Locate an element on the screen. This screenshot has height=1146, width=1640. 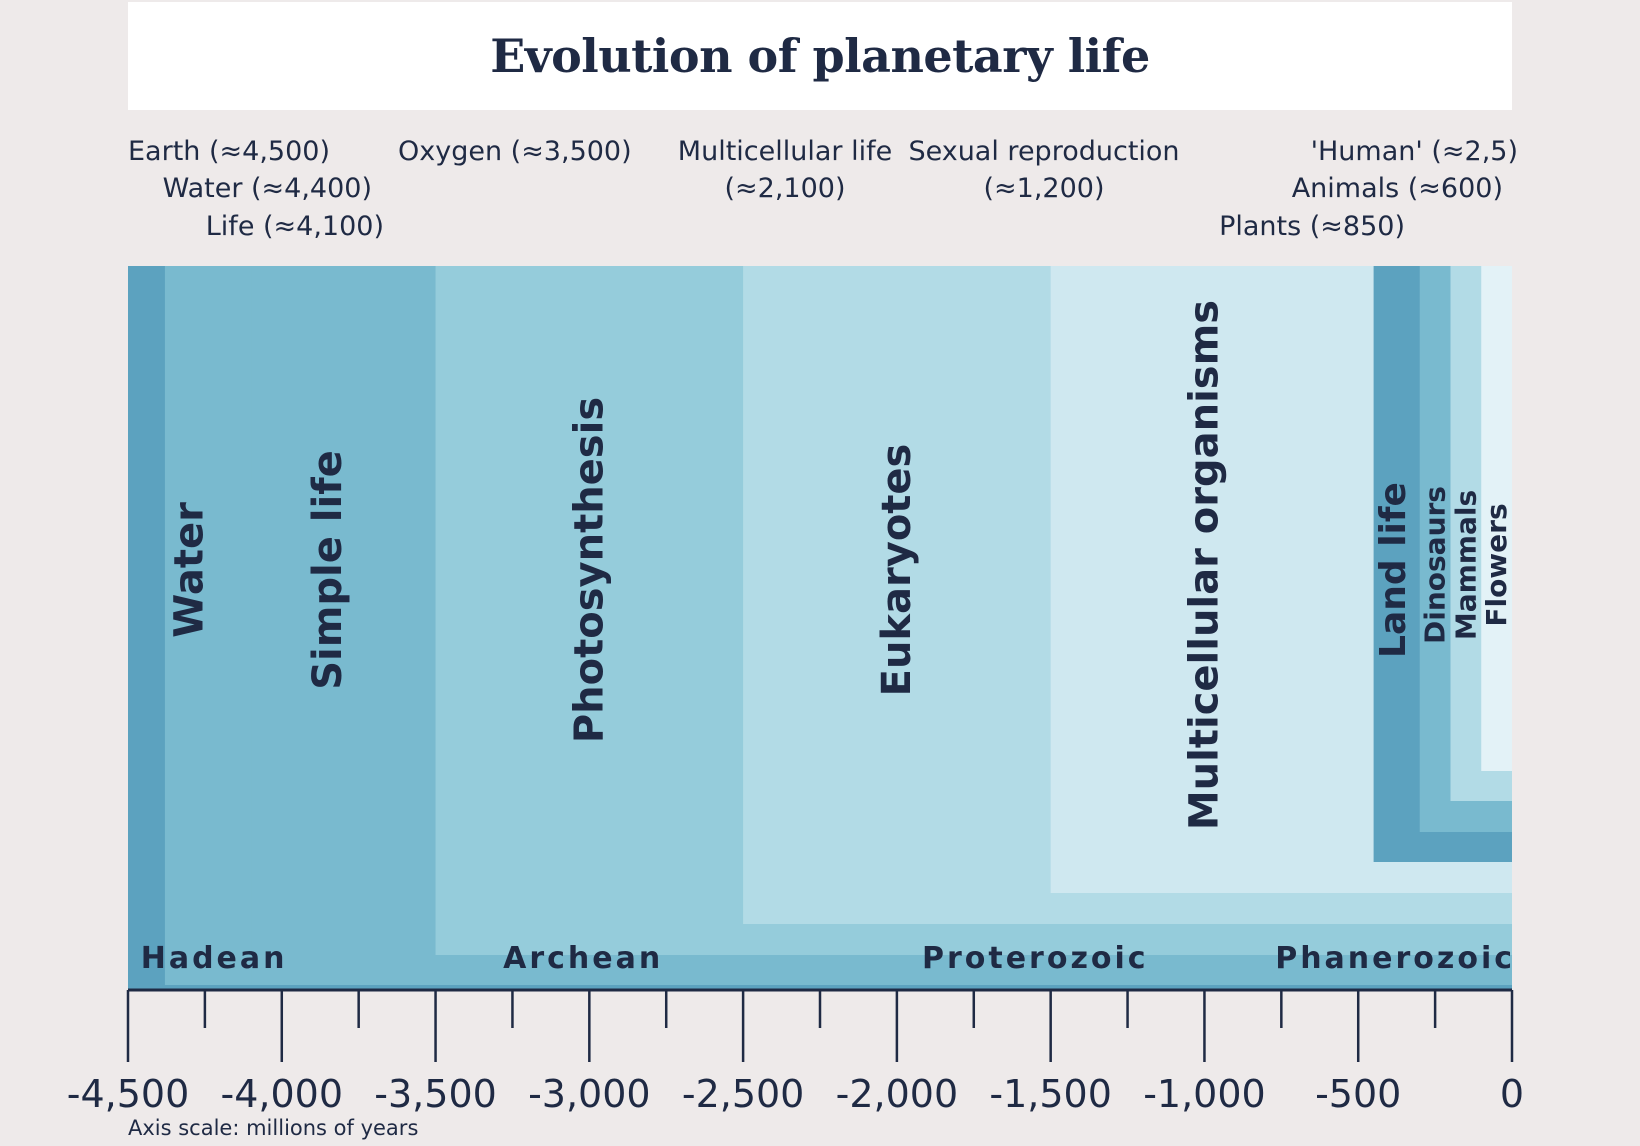
x-tick-label: -1,500 is located at coordinates (1050, 1094).